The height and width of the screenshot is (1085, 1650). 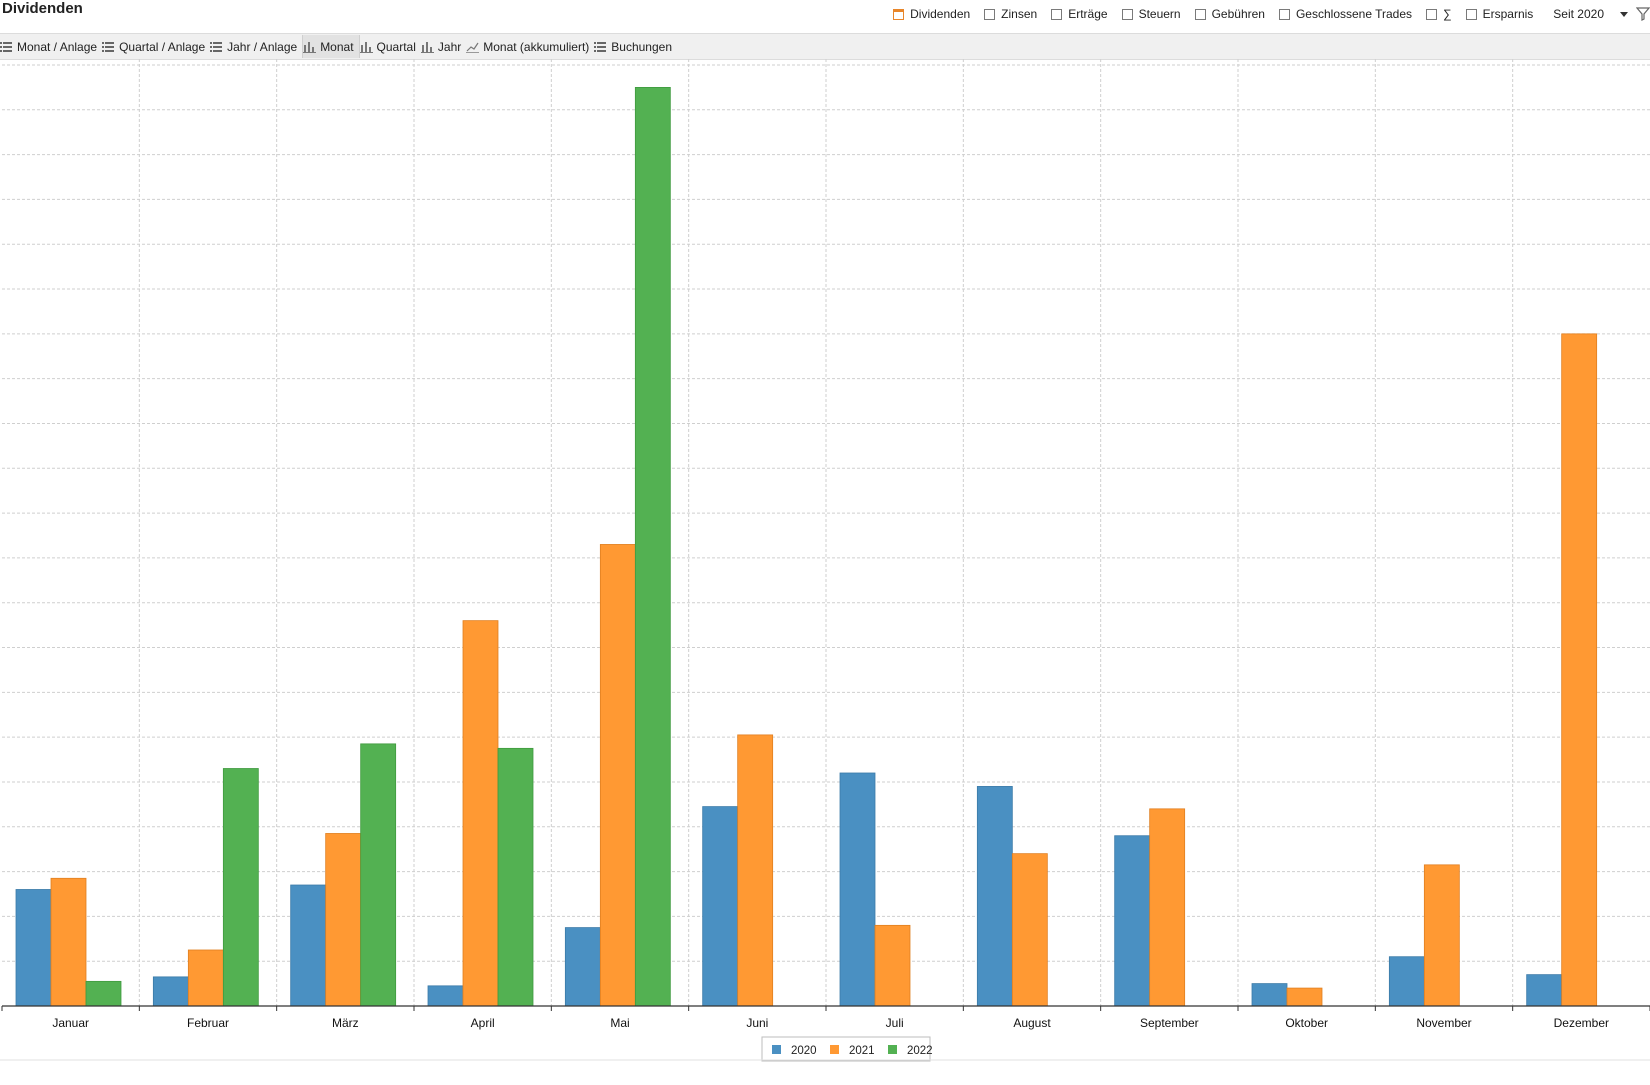 I want to click on bar-2020-Februar, so click(x=170, y=991).